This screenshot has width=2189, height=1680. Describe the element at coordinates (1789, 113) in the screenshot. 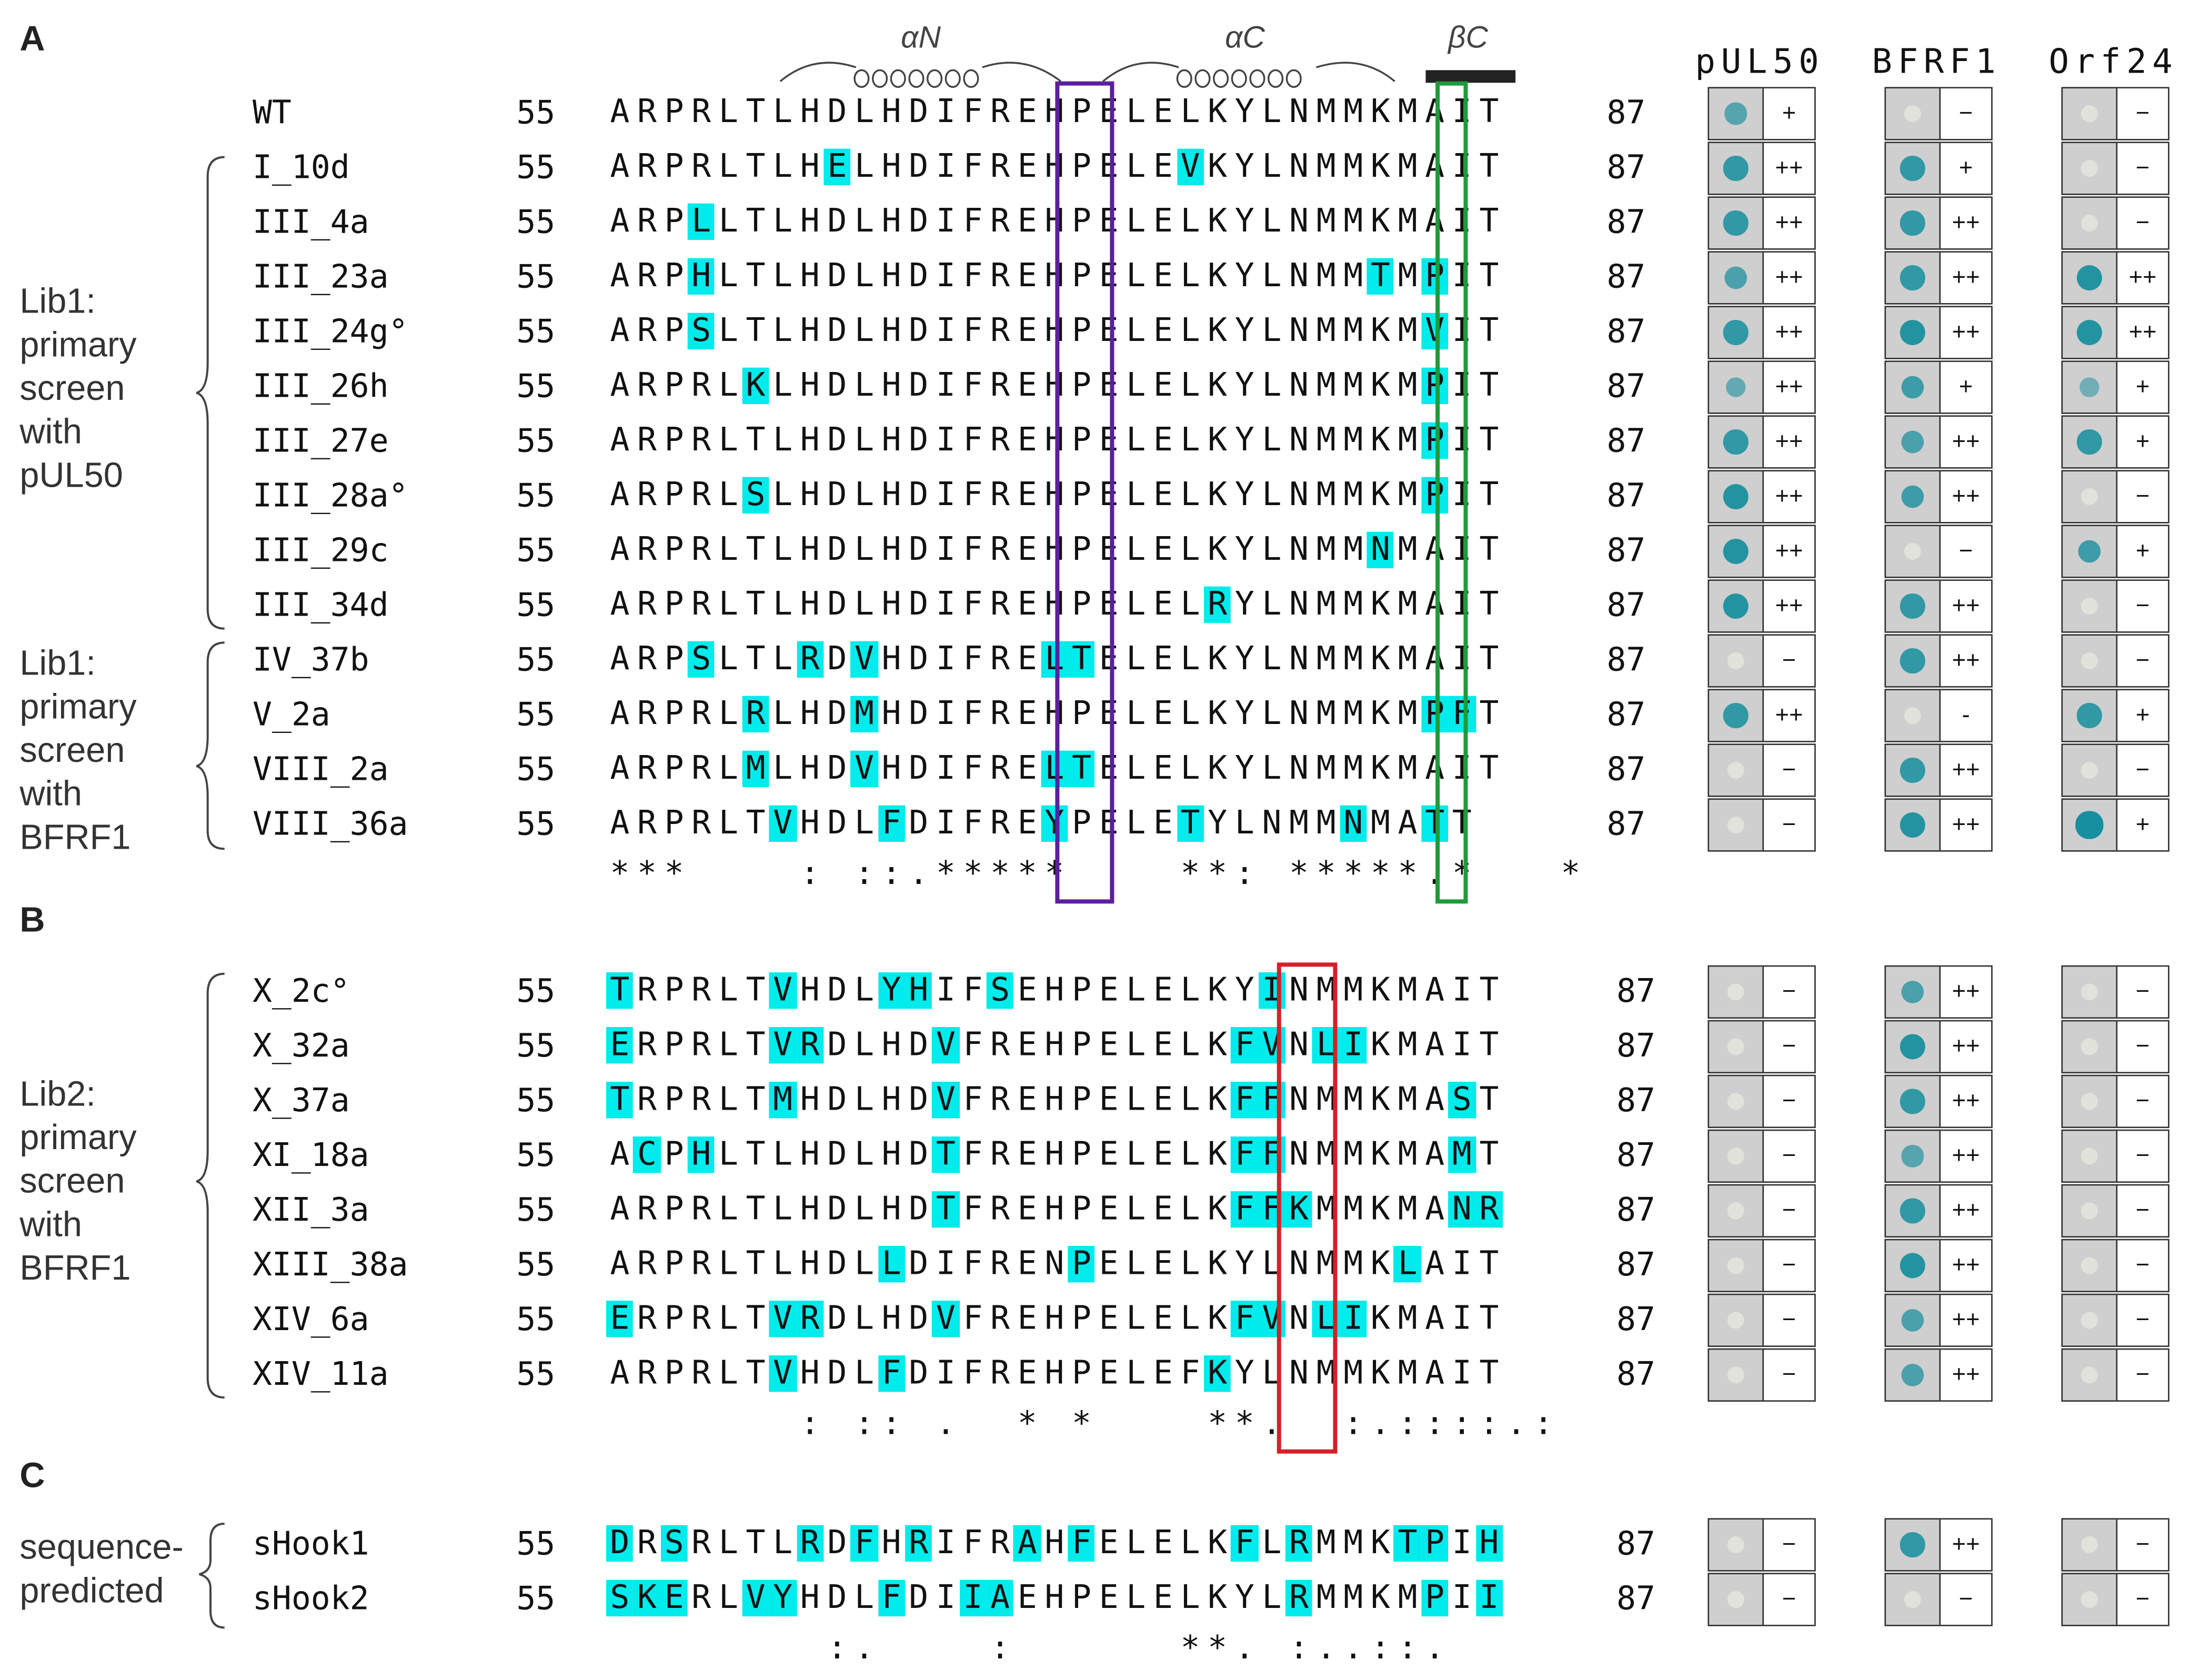

I see `interaction-score: +` at that location.